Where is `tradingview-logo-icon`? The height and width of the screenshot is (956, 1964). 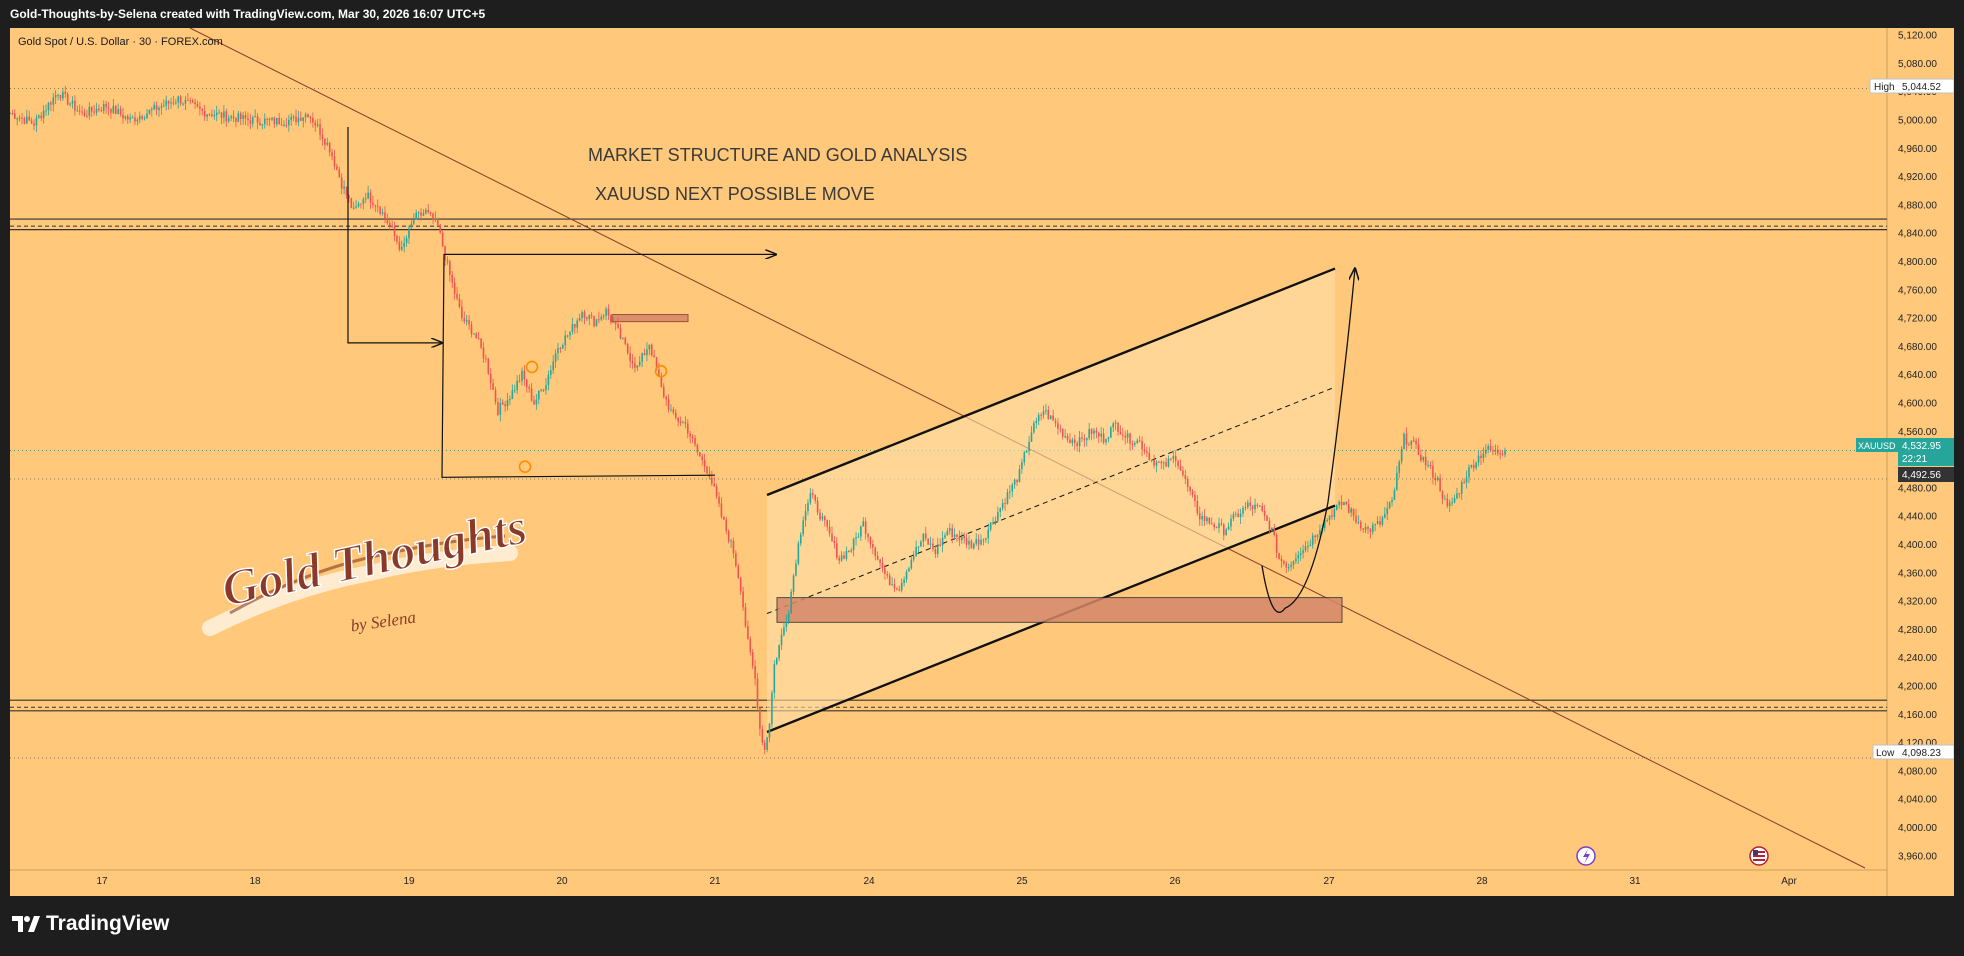 tradingview-logo-icon is located at coordinates (26, 924).